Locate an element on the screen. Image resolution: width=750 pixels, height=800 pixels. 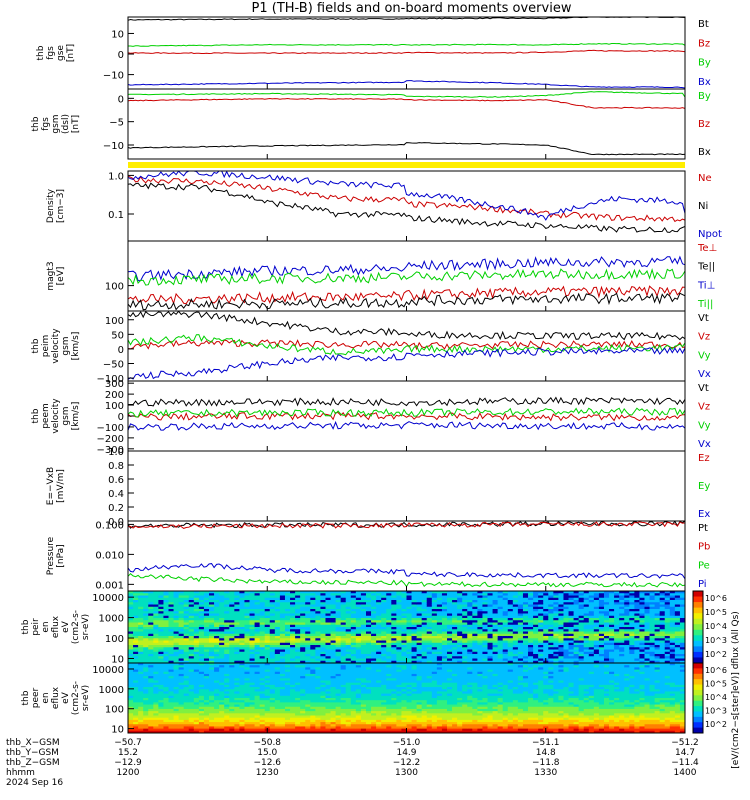
series-line-By is located at coordinates (407, 44).